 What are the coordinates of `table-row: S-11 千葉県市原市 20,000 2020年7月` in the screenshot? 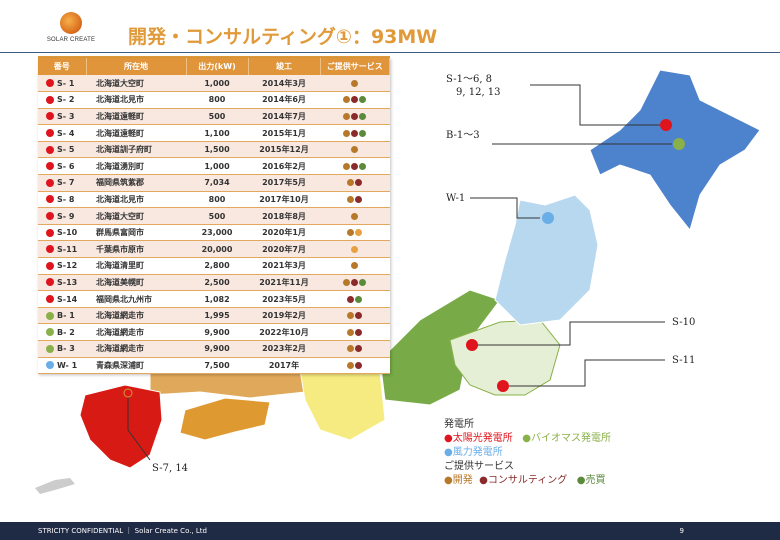 It's located at (214, 249).